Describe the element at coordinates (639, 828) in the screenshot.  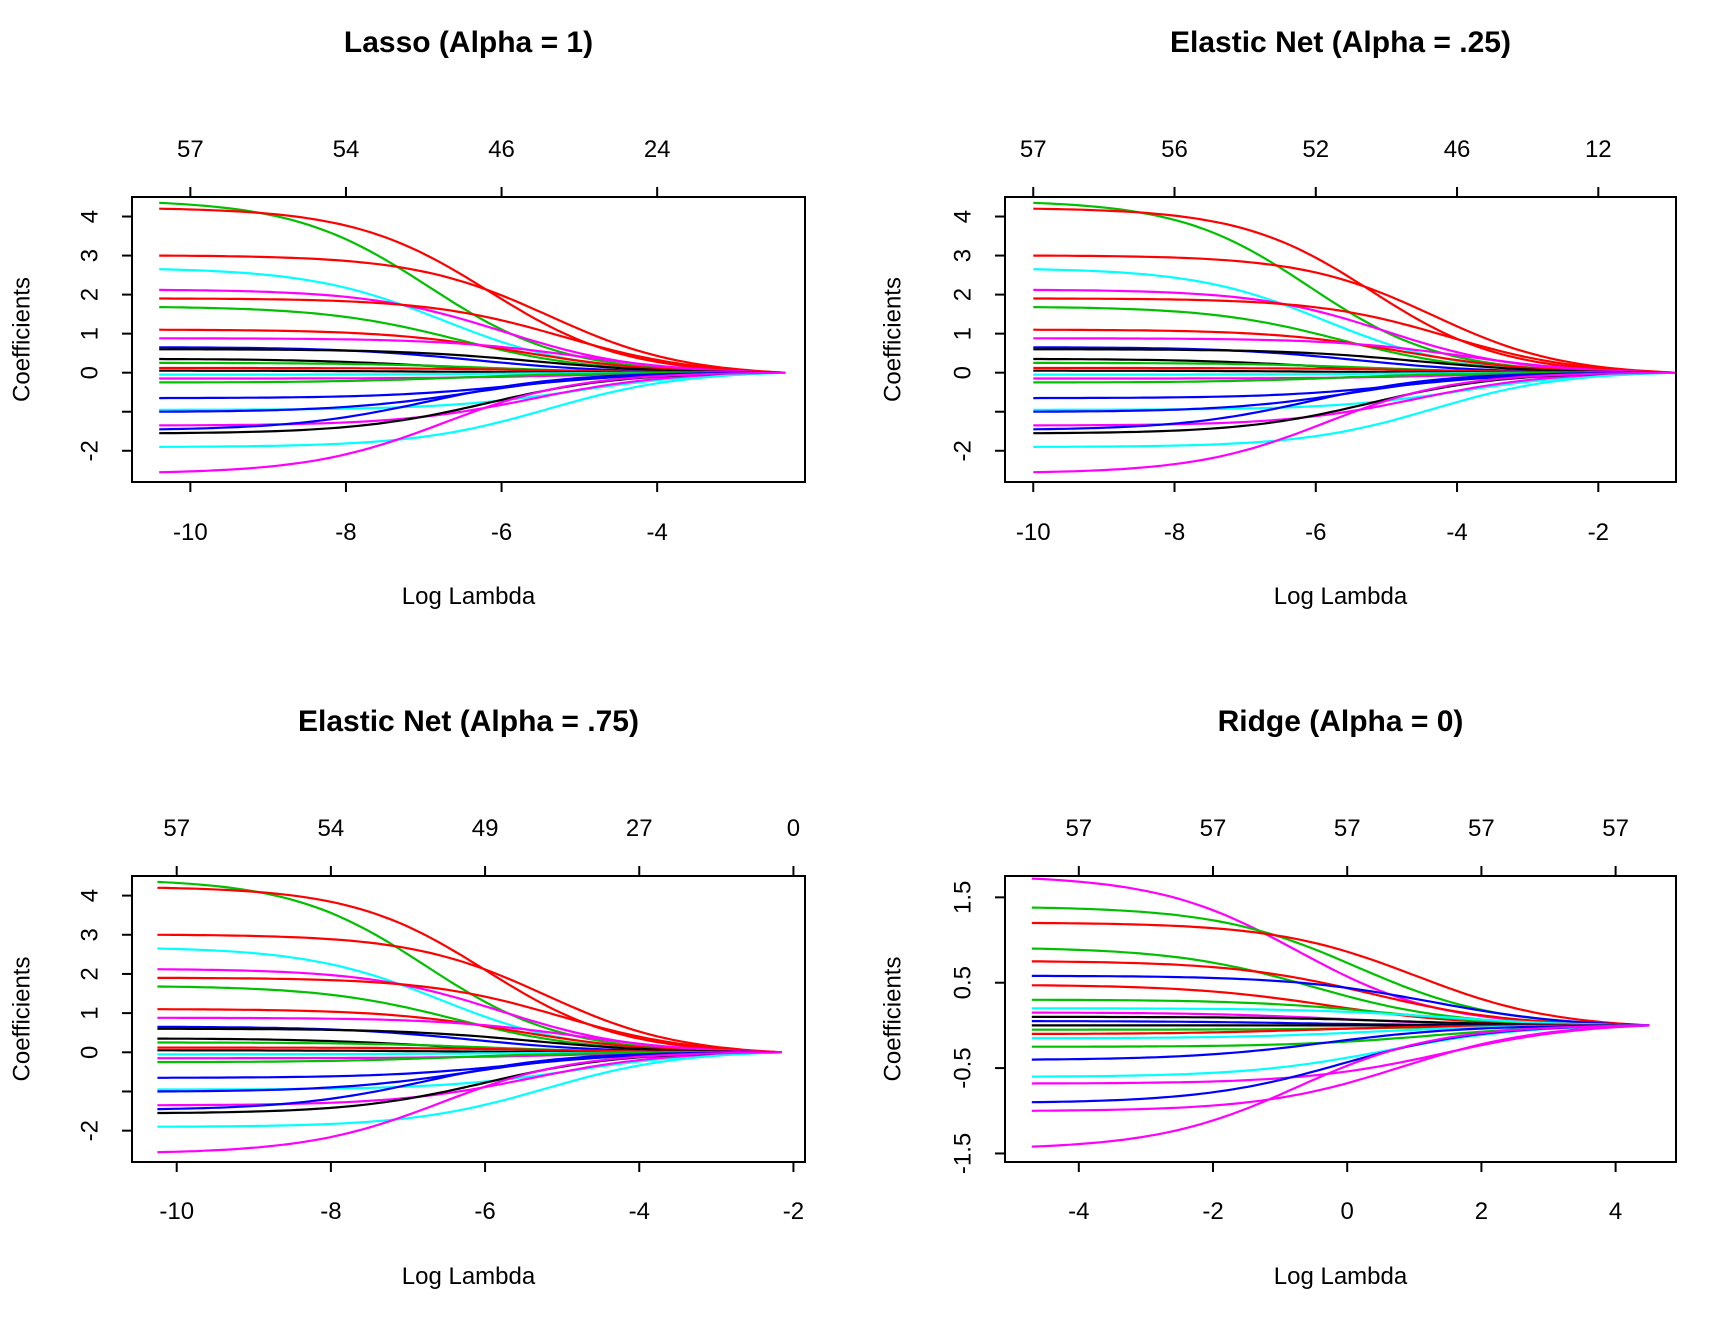
I see `top-tick-label: 27` at that location.